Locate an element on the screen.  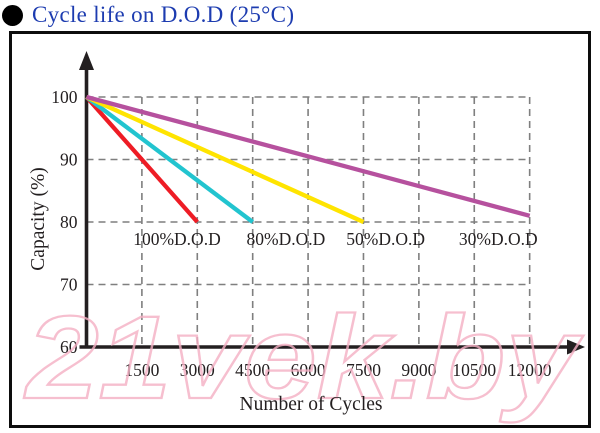
x-tick-label: 1500 is located at coordinates (141, 370).